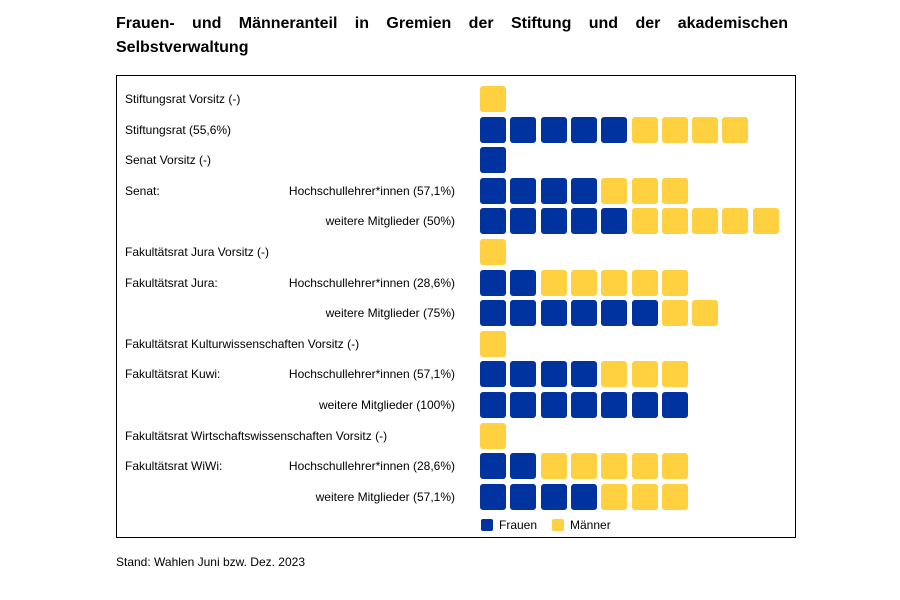 This screenshot has height=600, width=900. What do you see at coordinates (487, 525) in the screenshot?
I see `legend-swatch-frauen` at bounding box center [487, 525].